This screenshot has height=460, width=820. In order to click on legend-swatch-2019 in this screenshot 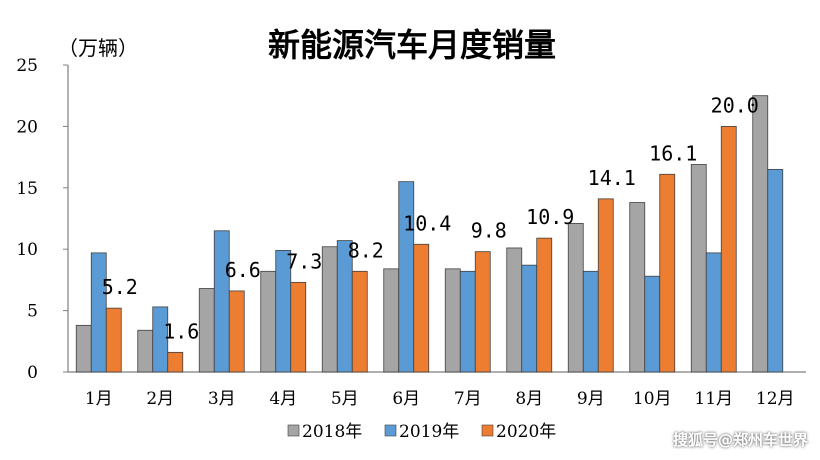, I will do `click(390, 430)`.